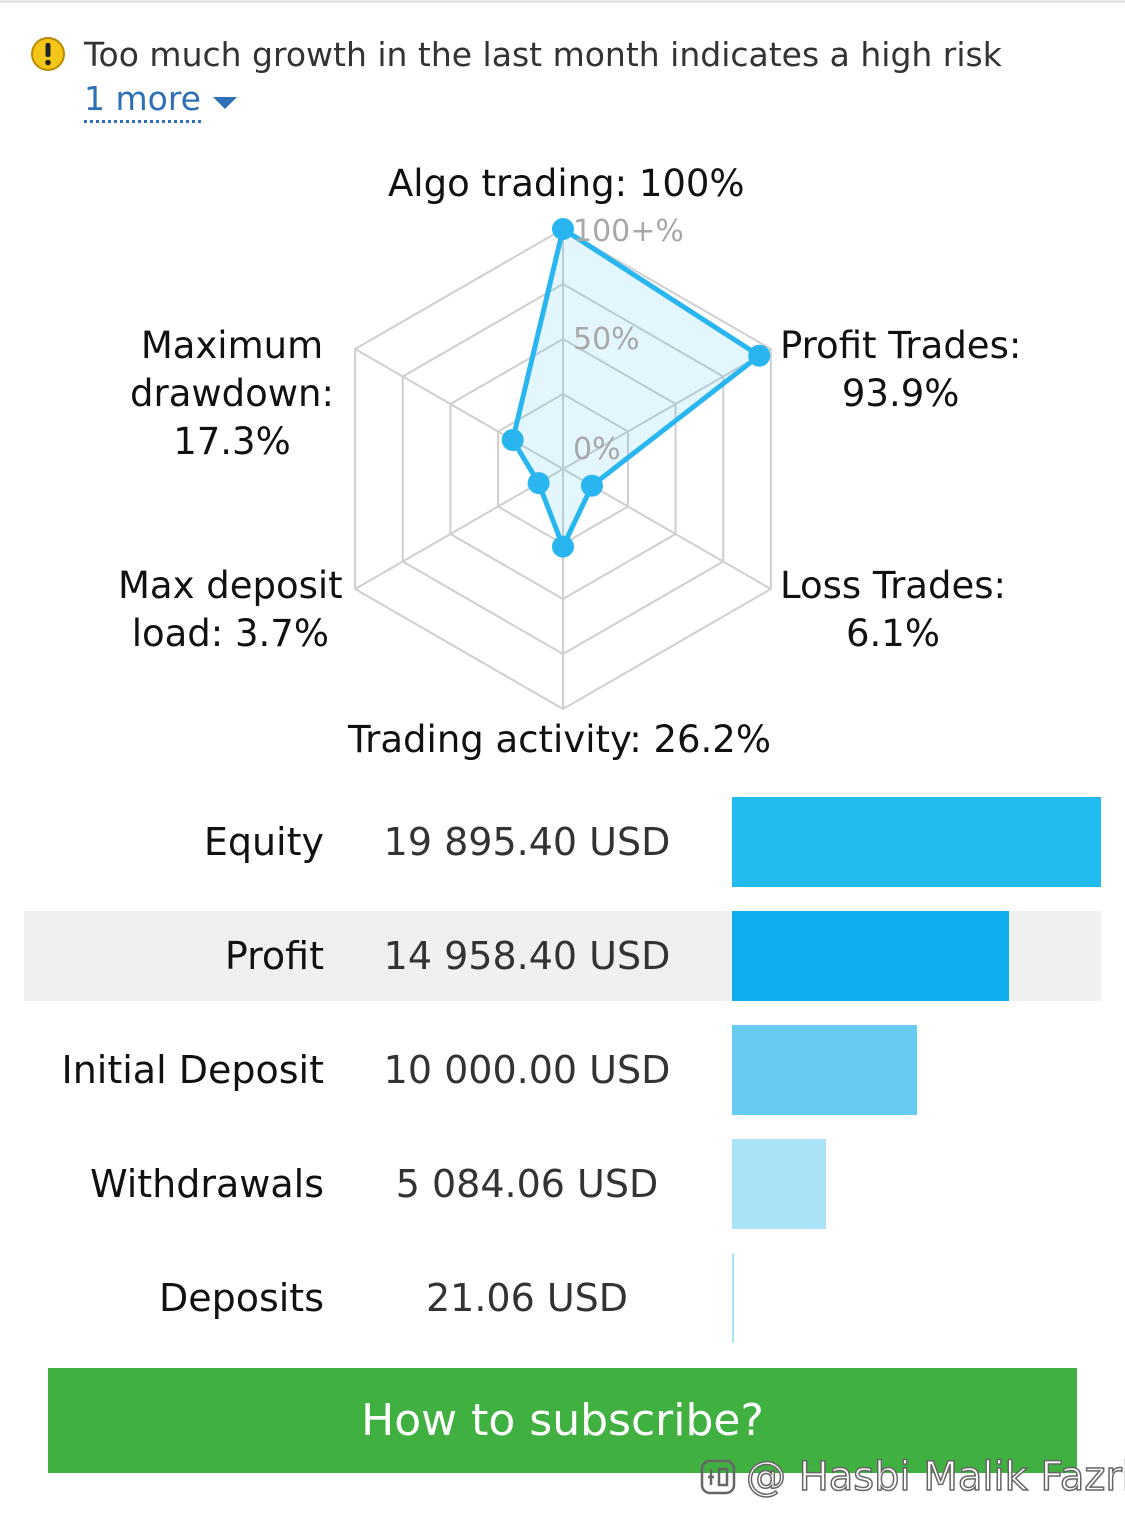 The image size is (1125, 1537). What do you see at coordinates (562, 1) in the screenshot?
I see `top-divider` at bounding box center [562, 1].